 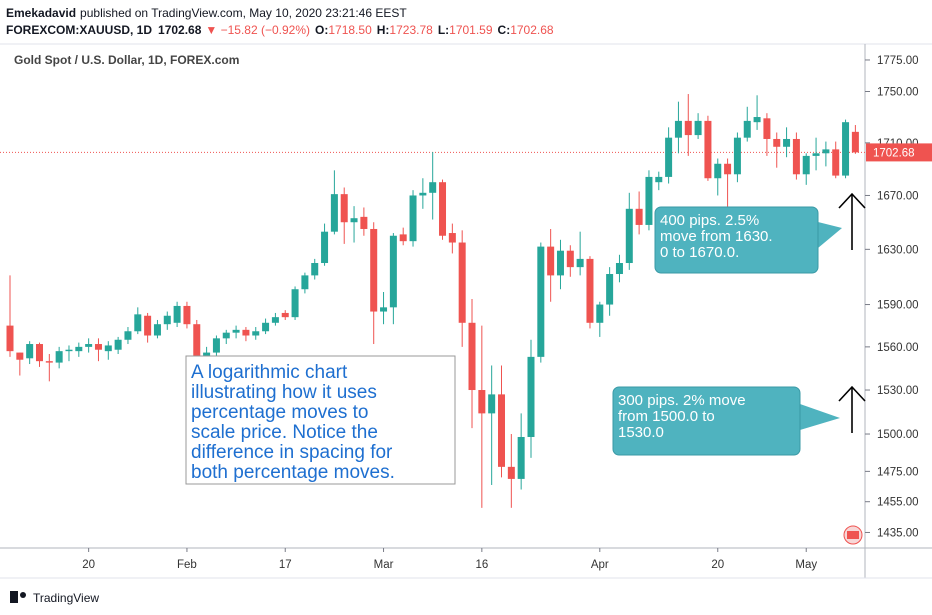 What do you see at coordinates (898, 533) in the screenshot?
I see `y-tick-label: 1435.00` at bounding box center [898, 533].